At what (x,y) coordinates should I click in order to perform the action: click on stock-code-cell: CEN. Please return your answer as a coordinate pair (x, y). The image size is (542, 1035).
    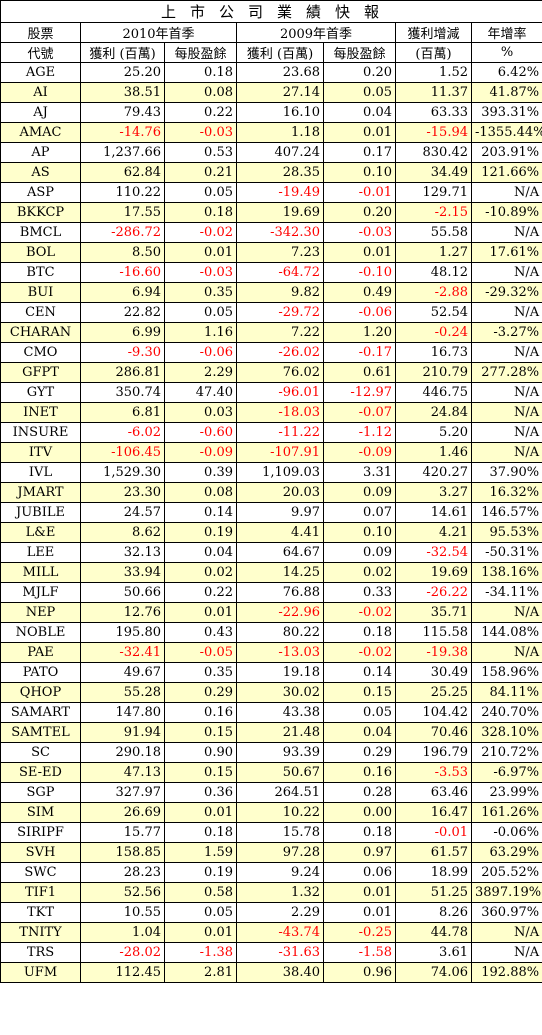
    Looking at the image, I should click on (40, 312).